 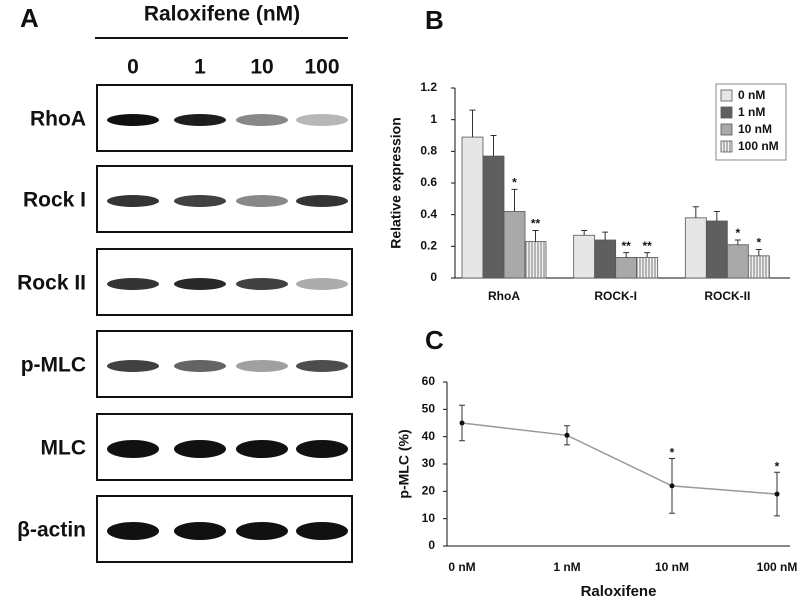 What do you see at coordinates (404, 463) in the screenshot?
I see `y-axis-label: p-MLC (%)` at bounding box center [404, 463].